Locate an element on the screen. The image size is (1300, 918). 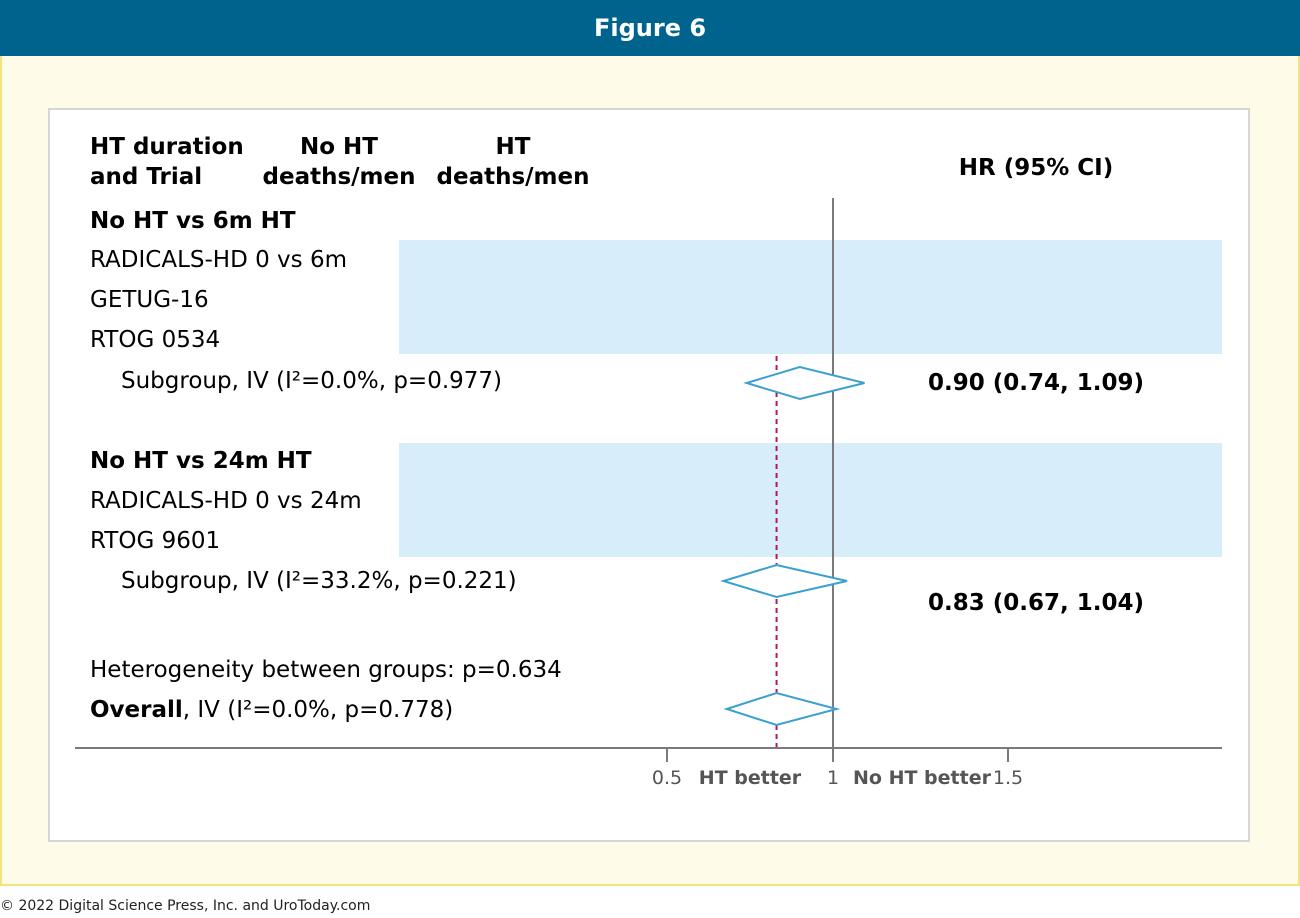
summary-diamonds is located at coordinates (792, 546).